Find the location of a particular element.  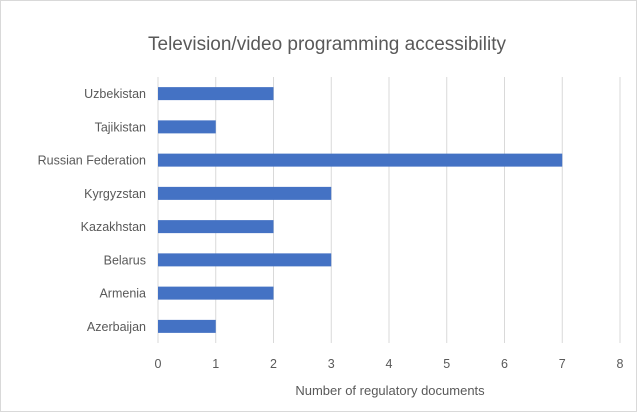

x-tick-label: 7 is located at coordinates (562, 364).